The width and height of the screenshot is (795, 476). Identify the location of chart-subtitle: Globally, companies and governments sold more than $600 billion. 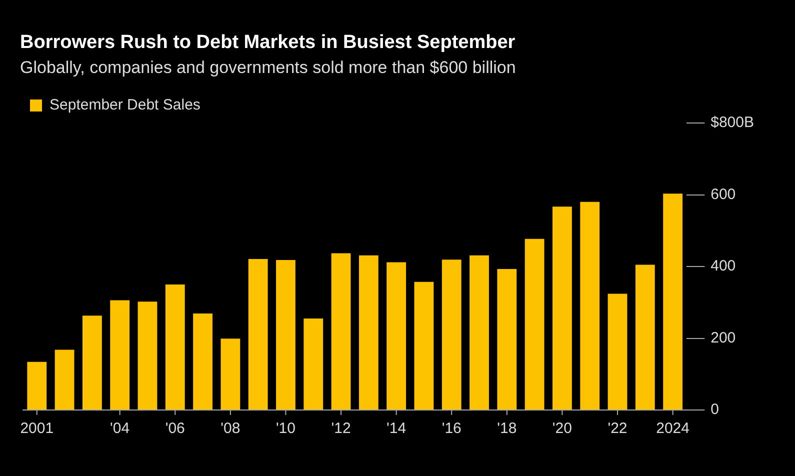
(268, 68).